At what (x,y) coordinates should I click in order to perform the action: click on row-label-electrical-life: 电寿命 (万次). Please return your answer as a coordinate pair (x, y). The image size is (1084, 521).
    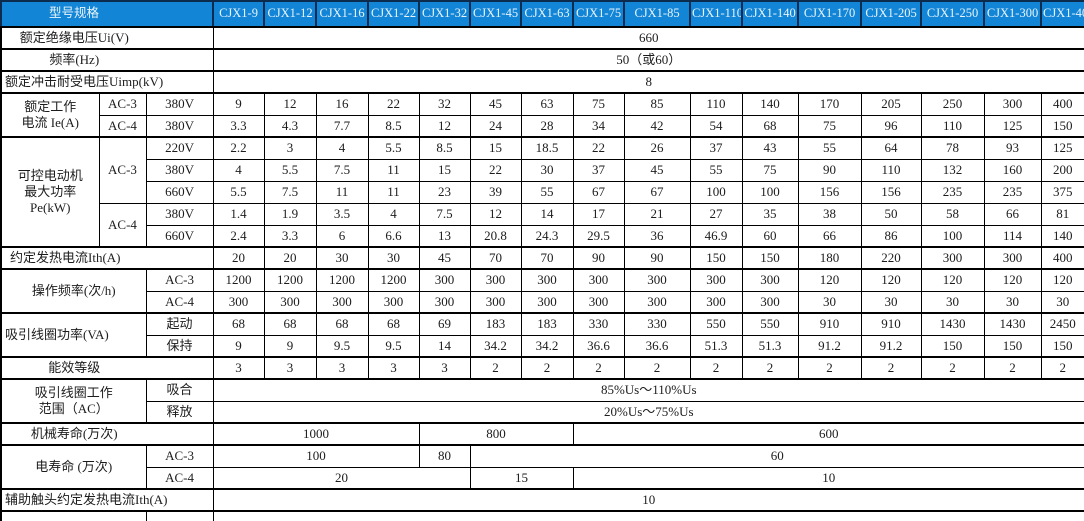
    Looking at the image, I should click on (73, 467).